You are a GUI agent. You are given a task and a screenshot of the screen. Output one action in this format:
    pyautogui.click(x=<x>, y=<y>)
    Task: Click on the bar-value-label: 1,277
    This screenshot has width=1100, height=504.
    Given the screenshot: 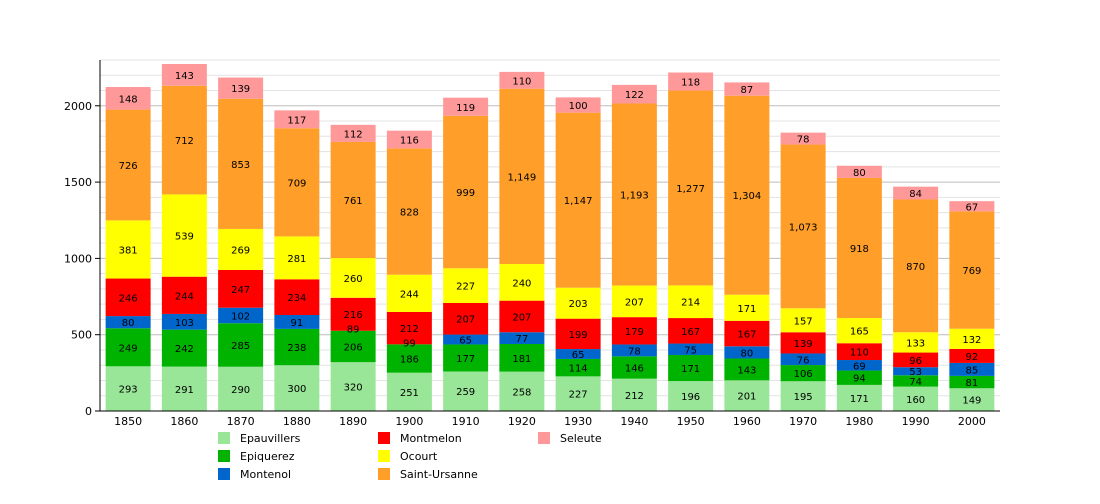 What is the action you would take?
    pyautogui.click(x=690, y=189)
    